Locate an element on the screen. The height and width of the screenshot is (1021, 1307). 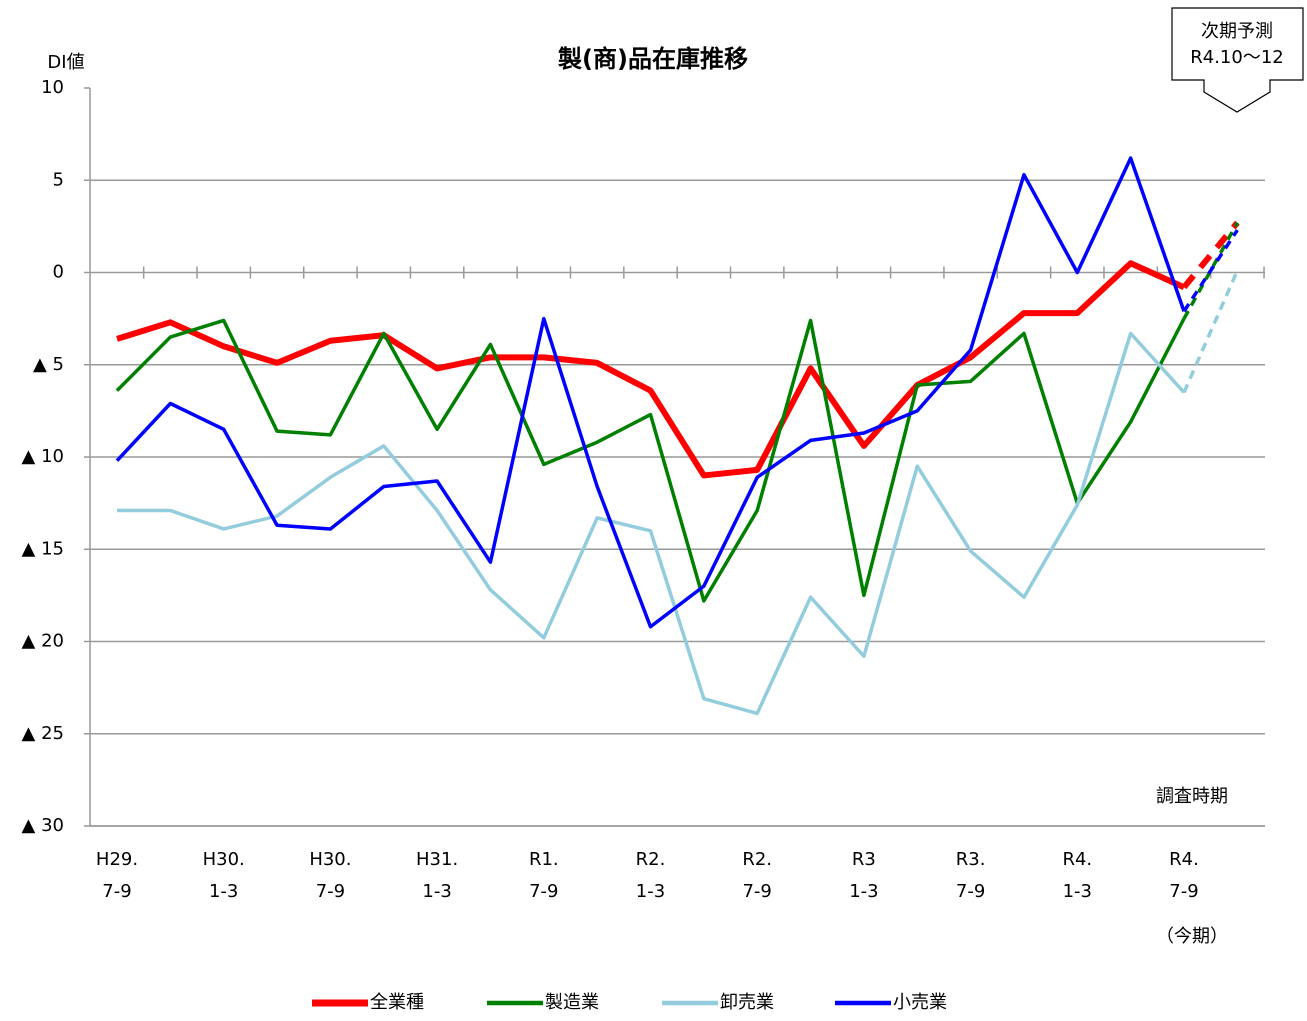
callout-box is located at coordinates (1237, 60).